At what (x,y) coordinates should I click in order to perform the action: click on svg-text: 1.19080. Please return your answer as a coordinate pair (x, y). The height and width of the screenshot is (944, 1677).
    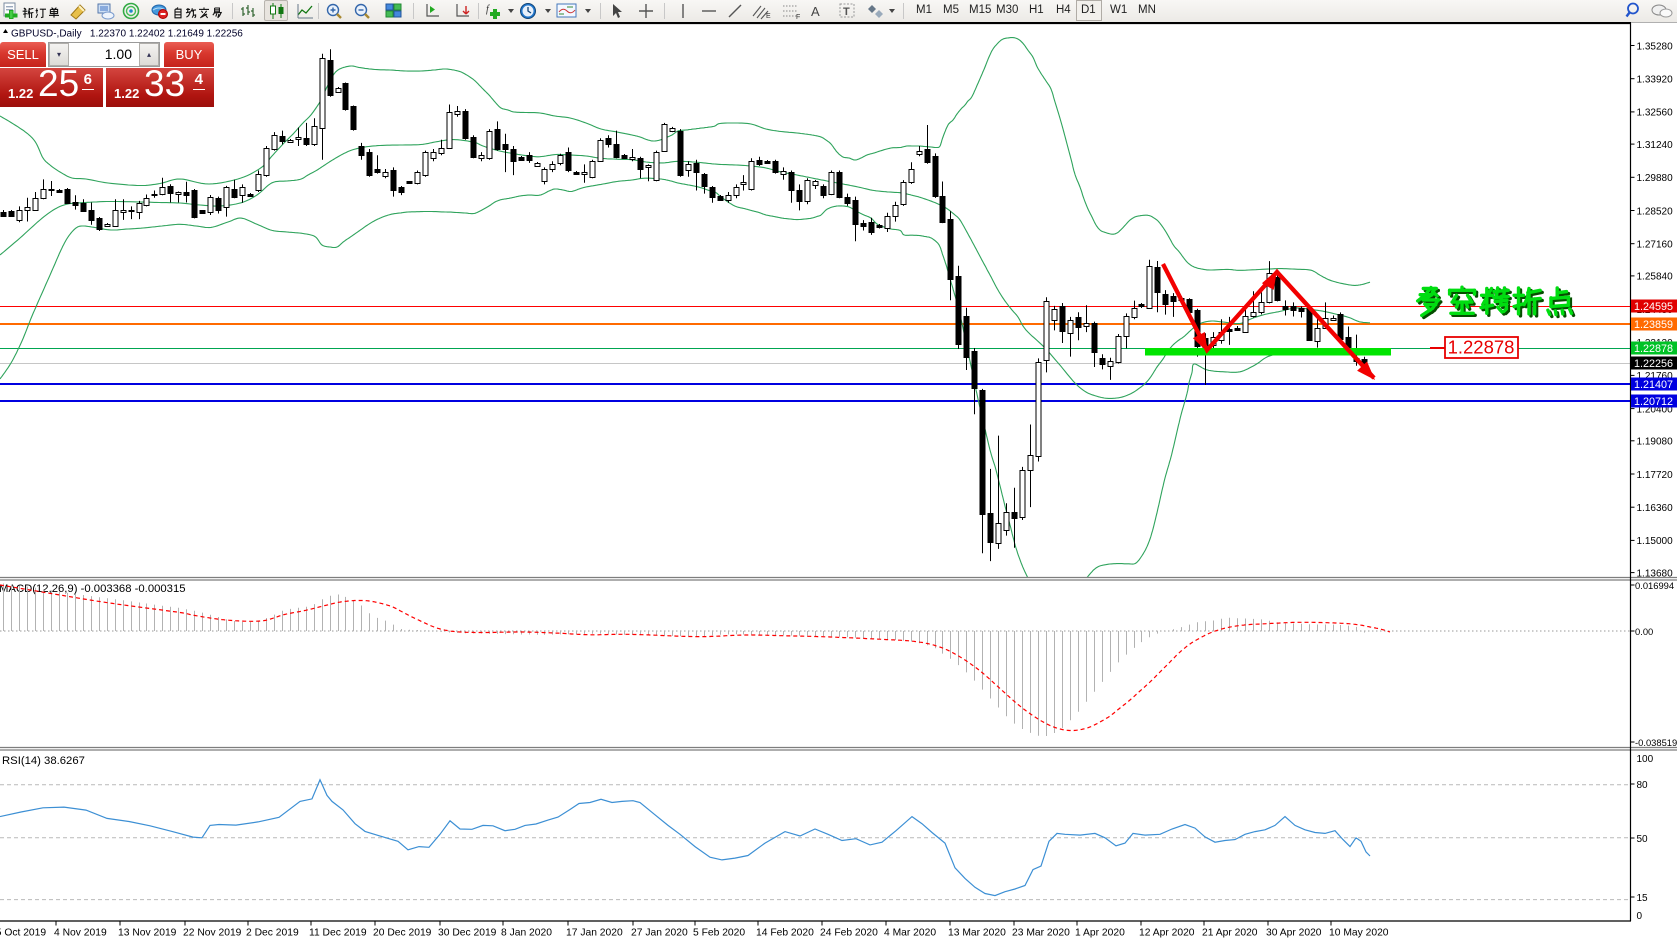
    Looking at the image, I should click on (1655, 442).